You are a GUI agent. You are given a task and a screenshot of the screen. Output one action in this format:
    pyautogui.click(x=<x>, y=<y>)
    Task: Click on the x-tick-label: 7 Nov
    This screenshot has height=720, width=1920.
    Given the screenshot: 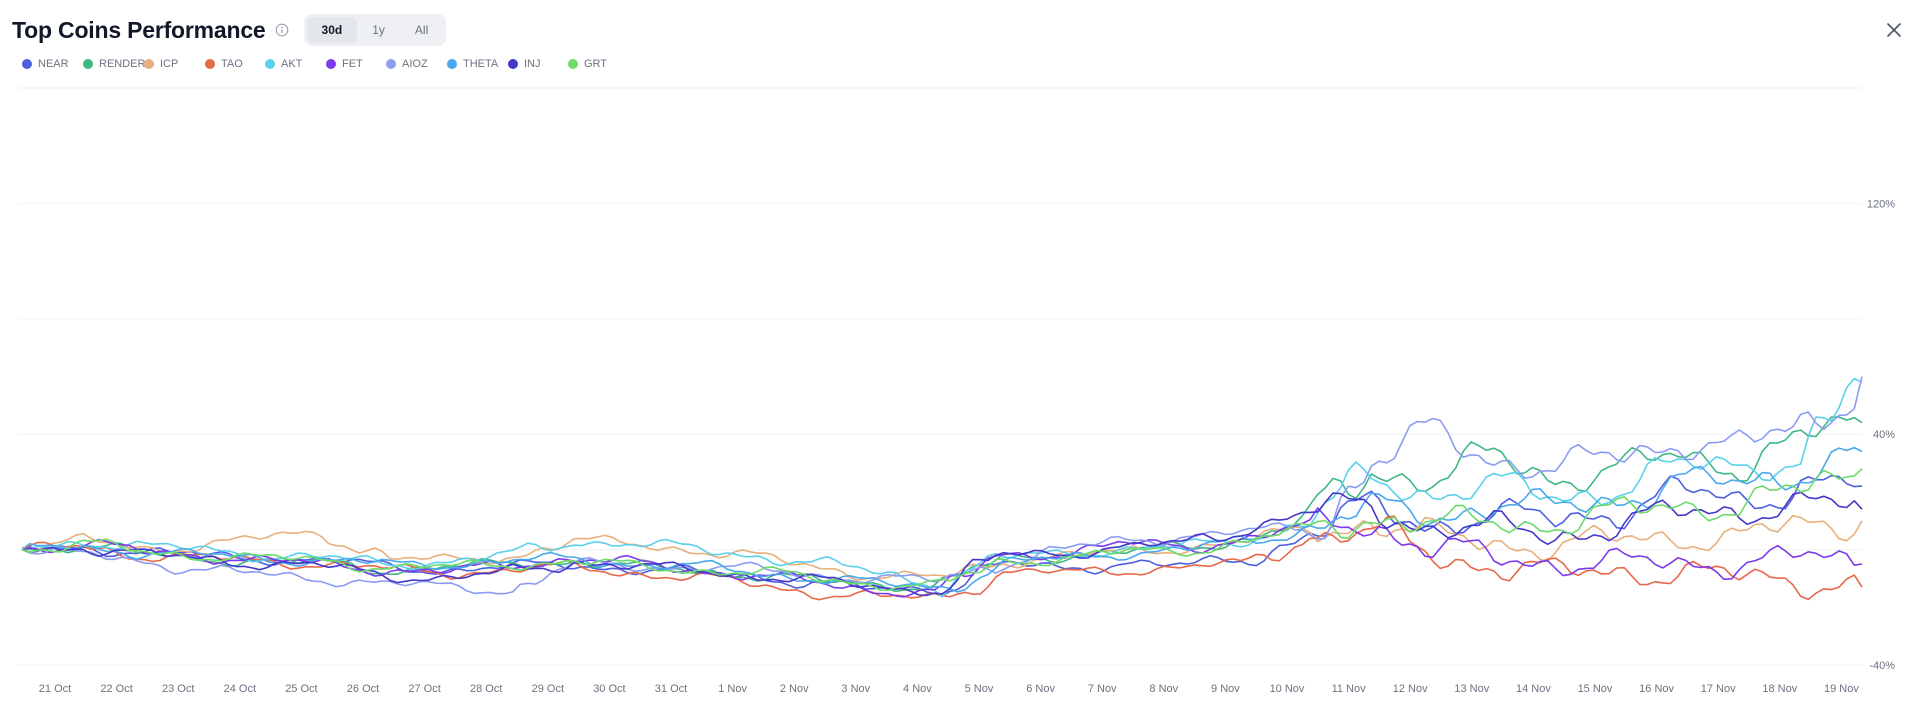 What is the action you would take?
    pyautogui.click(x=1102, y=689)
    